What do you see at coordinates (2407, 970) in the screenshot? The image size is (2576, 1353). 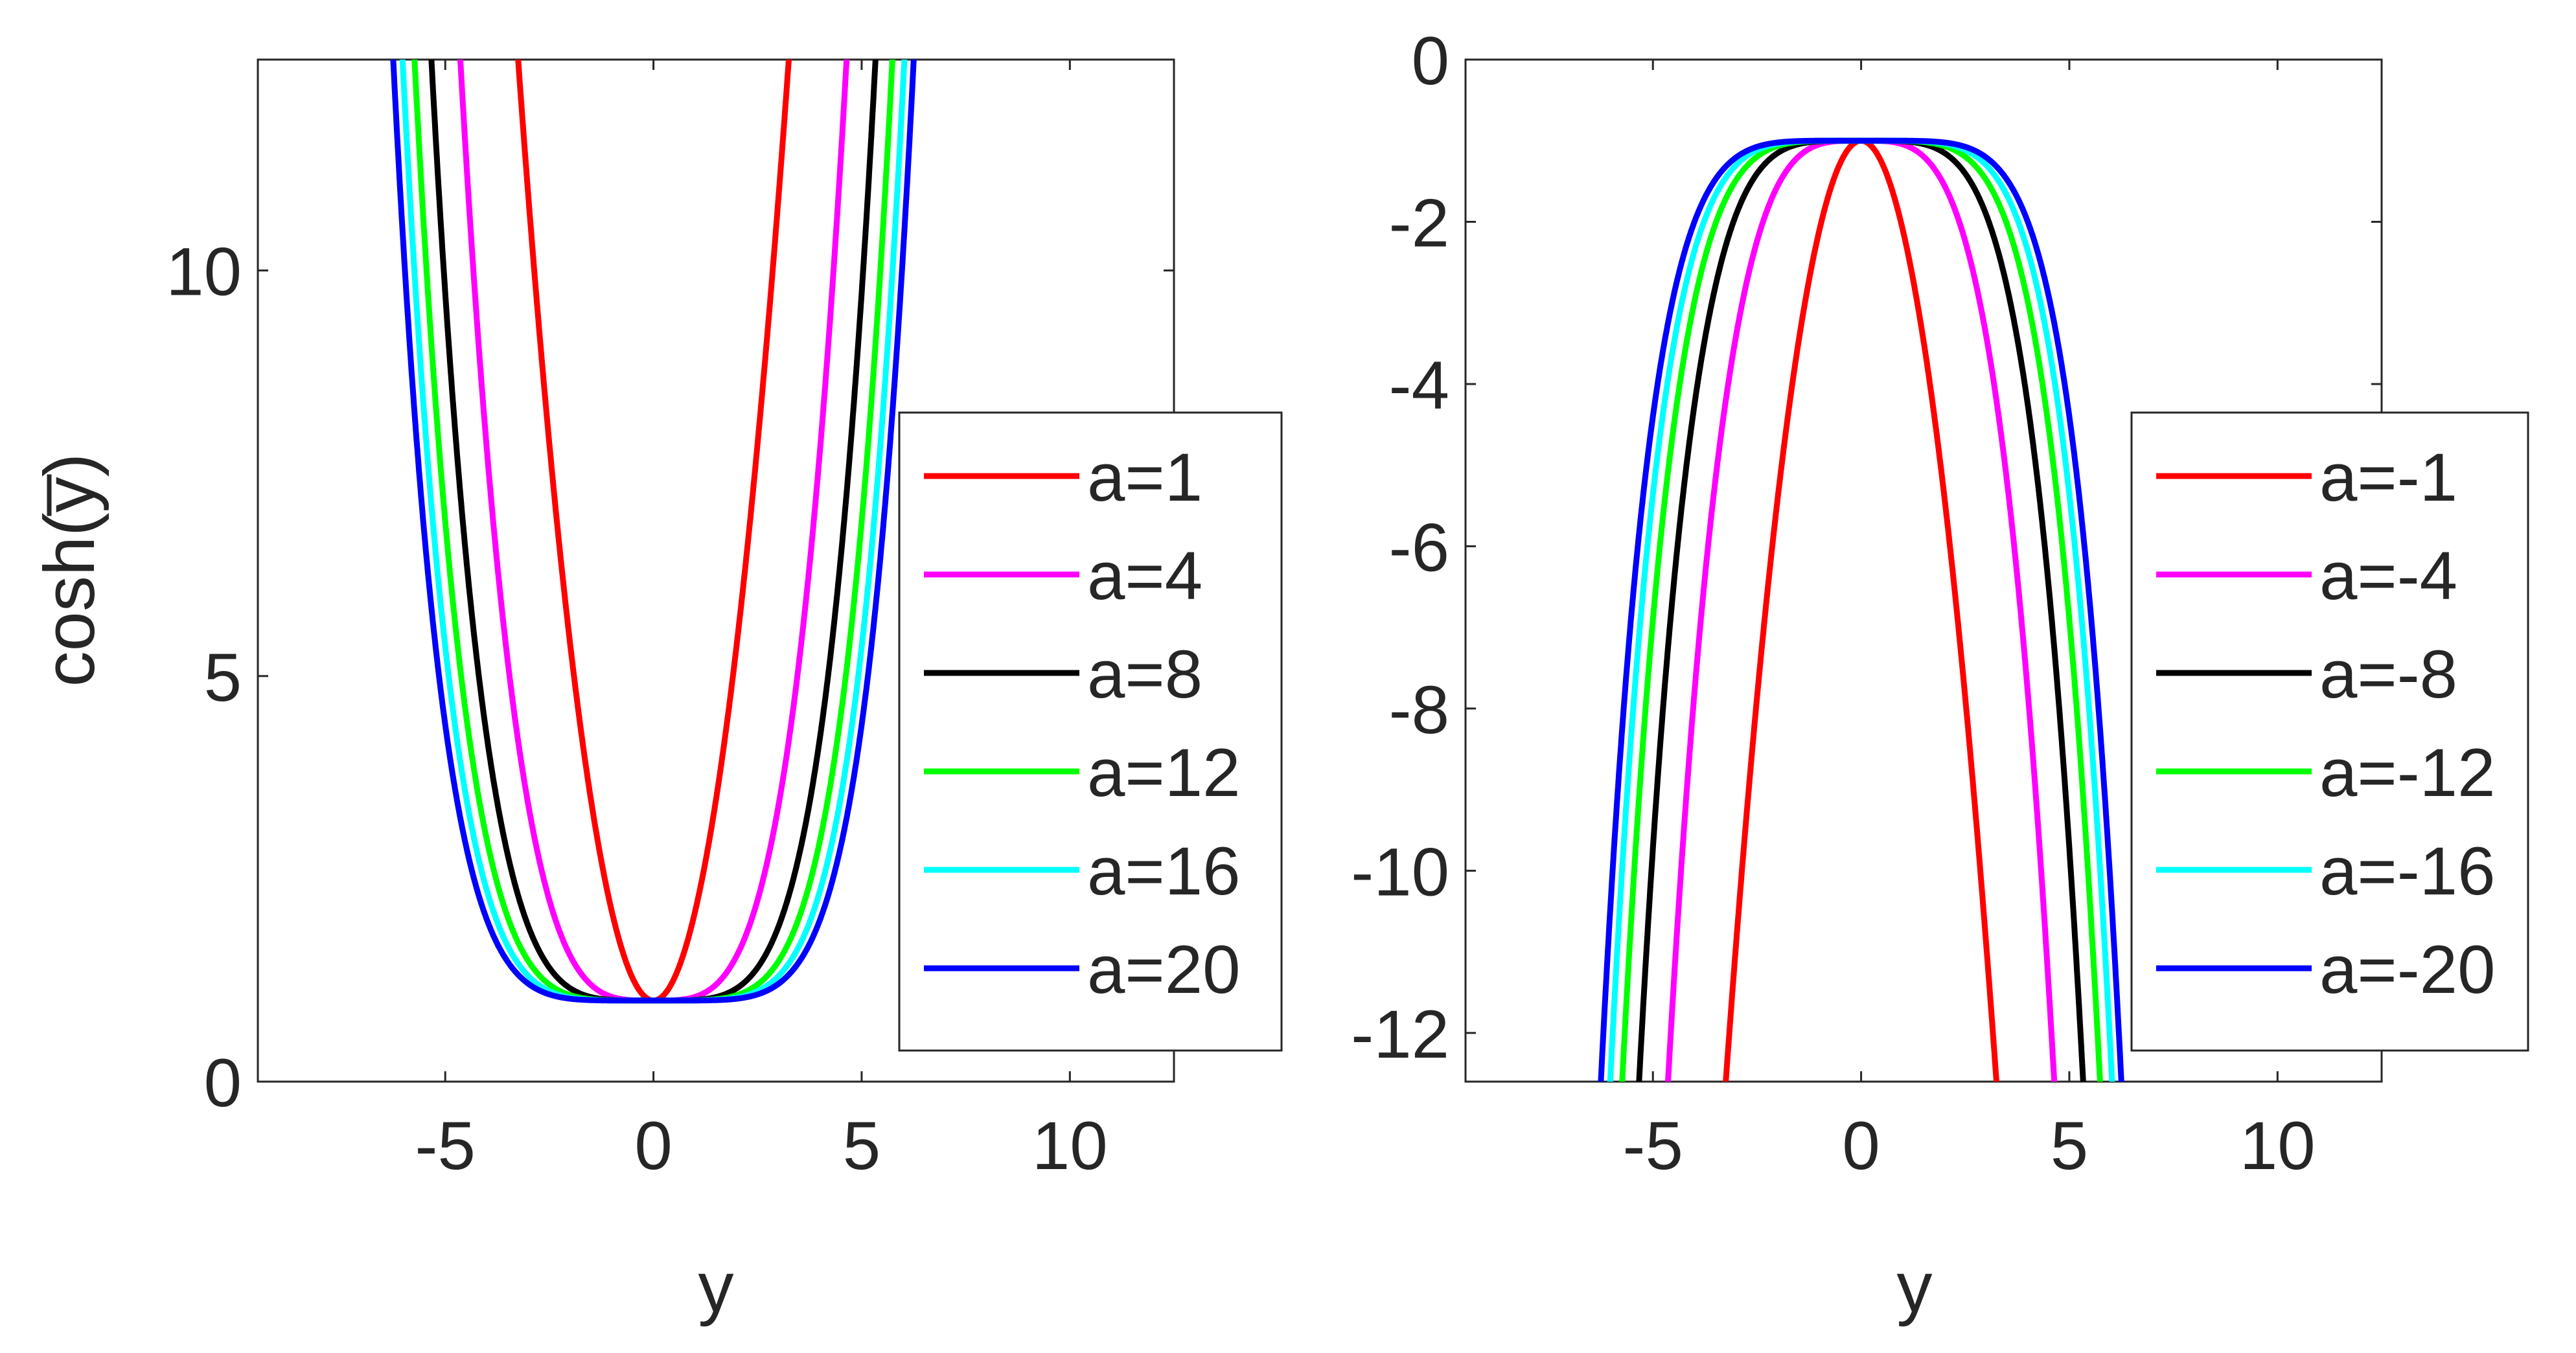 I see `legend-label: a=-20` at bounding box center [2407, 970].